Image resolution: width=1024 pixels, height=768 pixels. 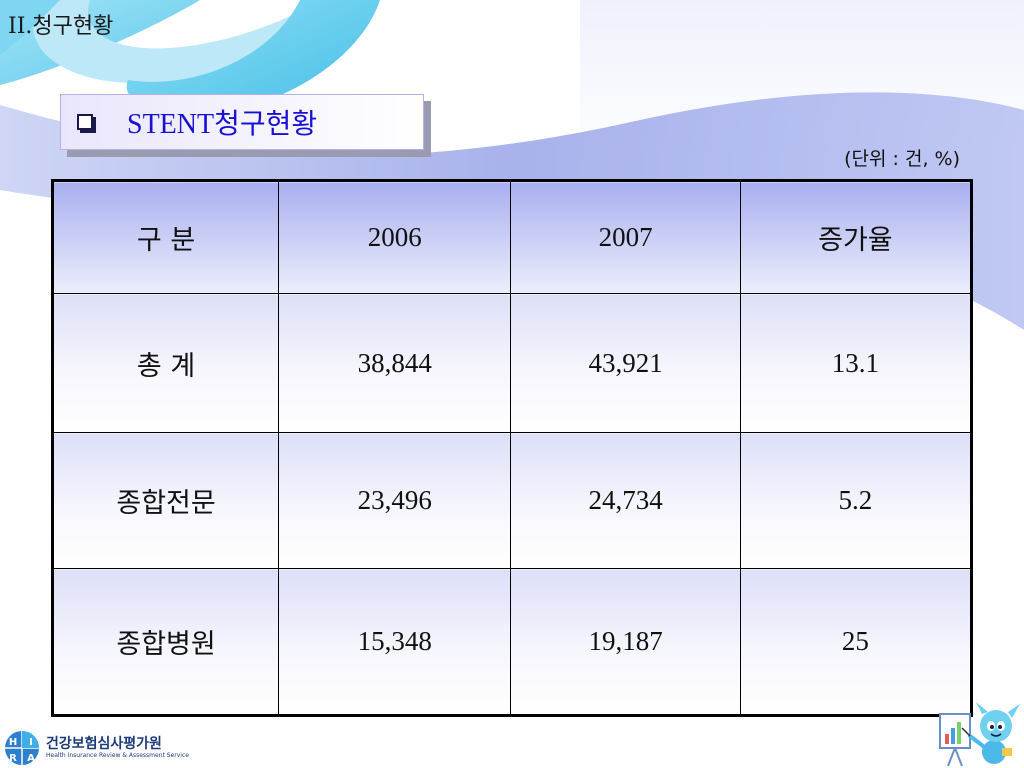 I want to click on cell-growth: 5.2, so click(x=856, y=500).